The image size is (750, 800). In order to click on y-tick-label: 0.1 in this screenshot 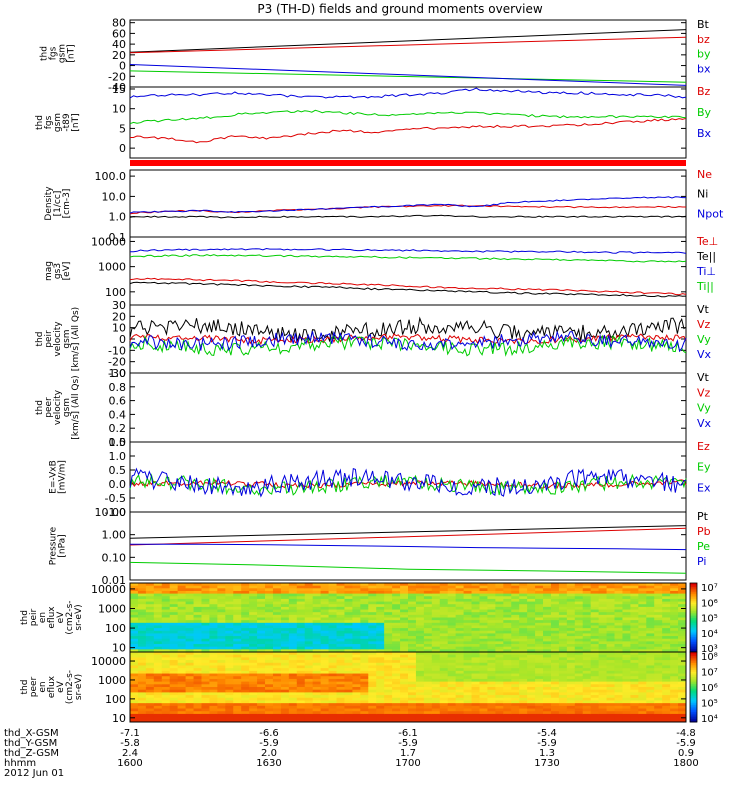, I will do `click(118, 237)`.